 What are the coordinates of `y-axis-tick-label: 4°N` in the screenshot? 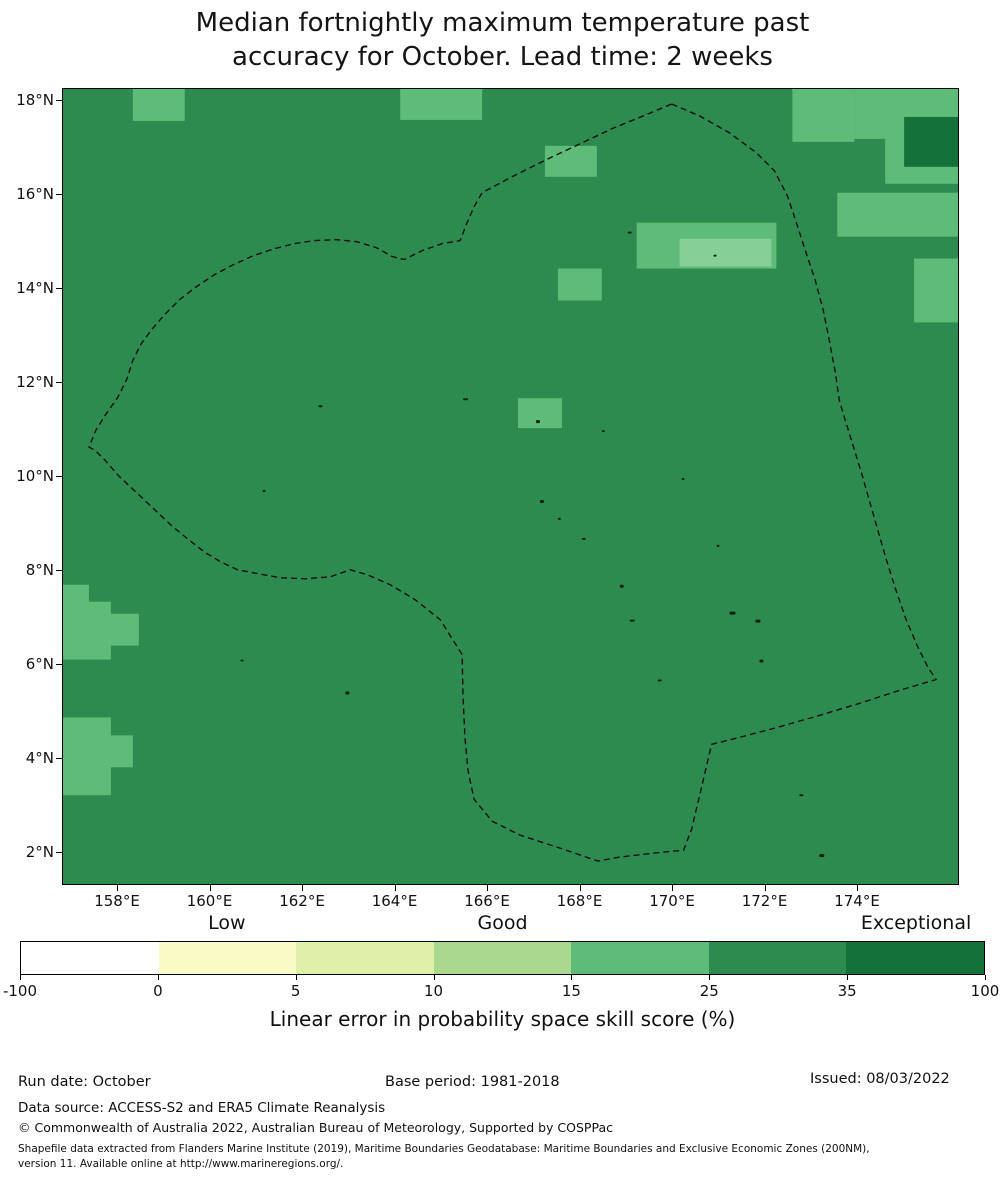 It's located at (39, 758).